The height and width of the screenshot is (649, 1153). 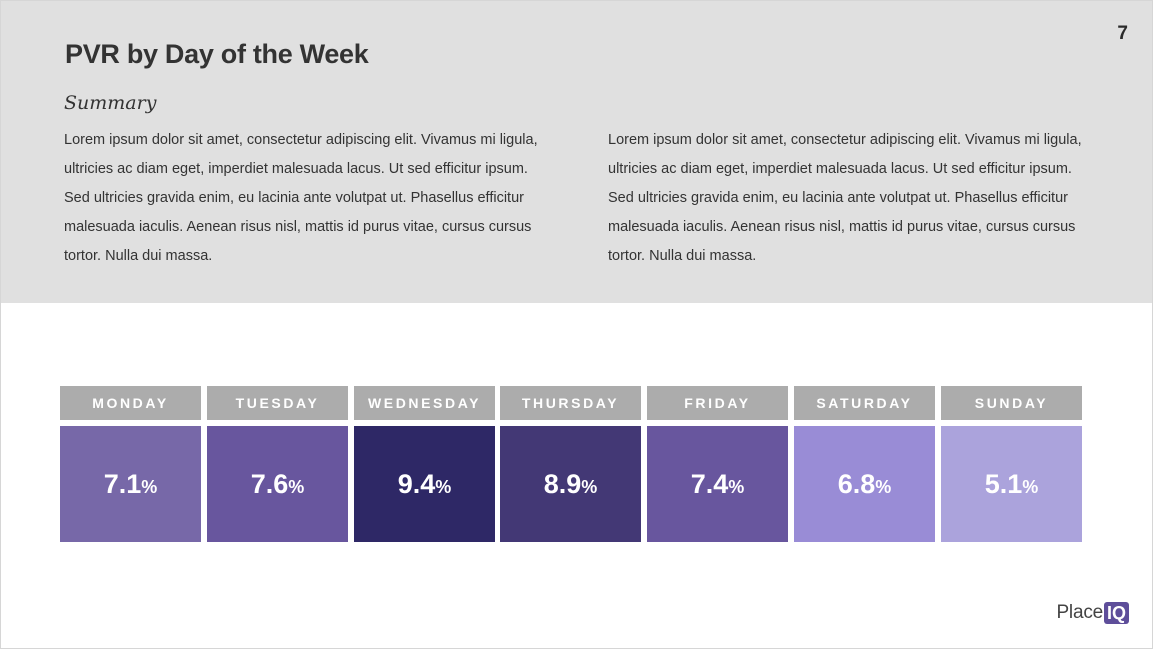 I want to click on placeiq-logo: Place IQ, so click(x=1092, y=613).